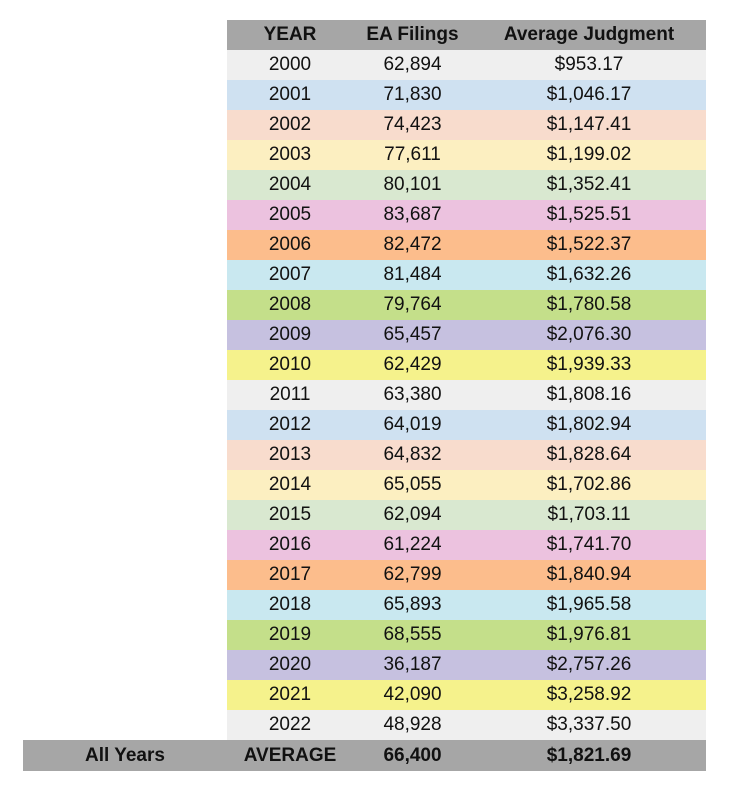  I want to click on row-band: 2002 74,423 $1,147.41, so click(466, 125).